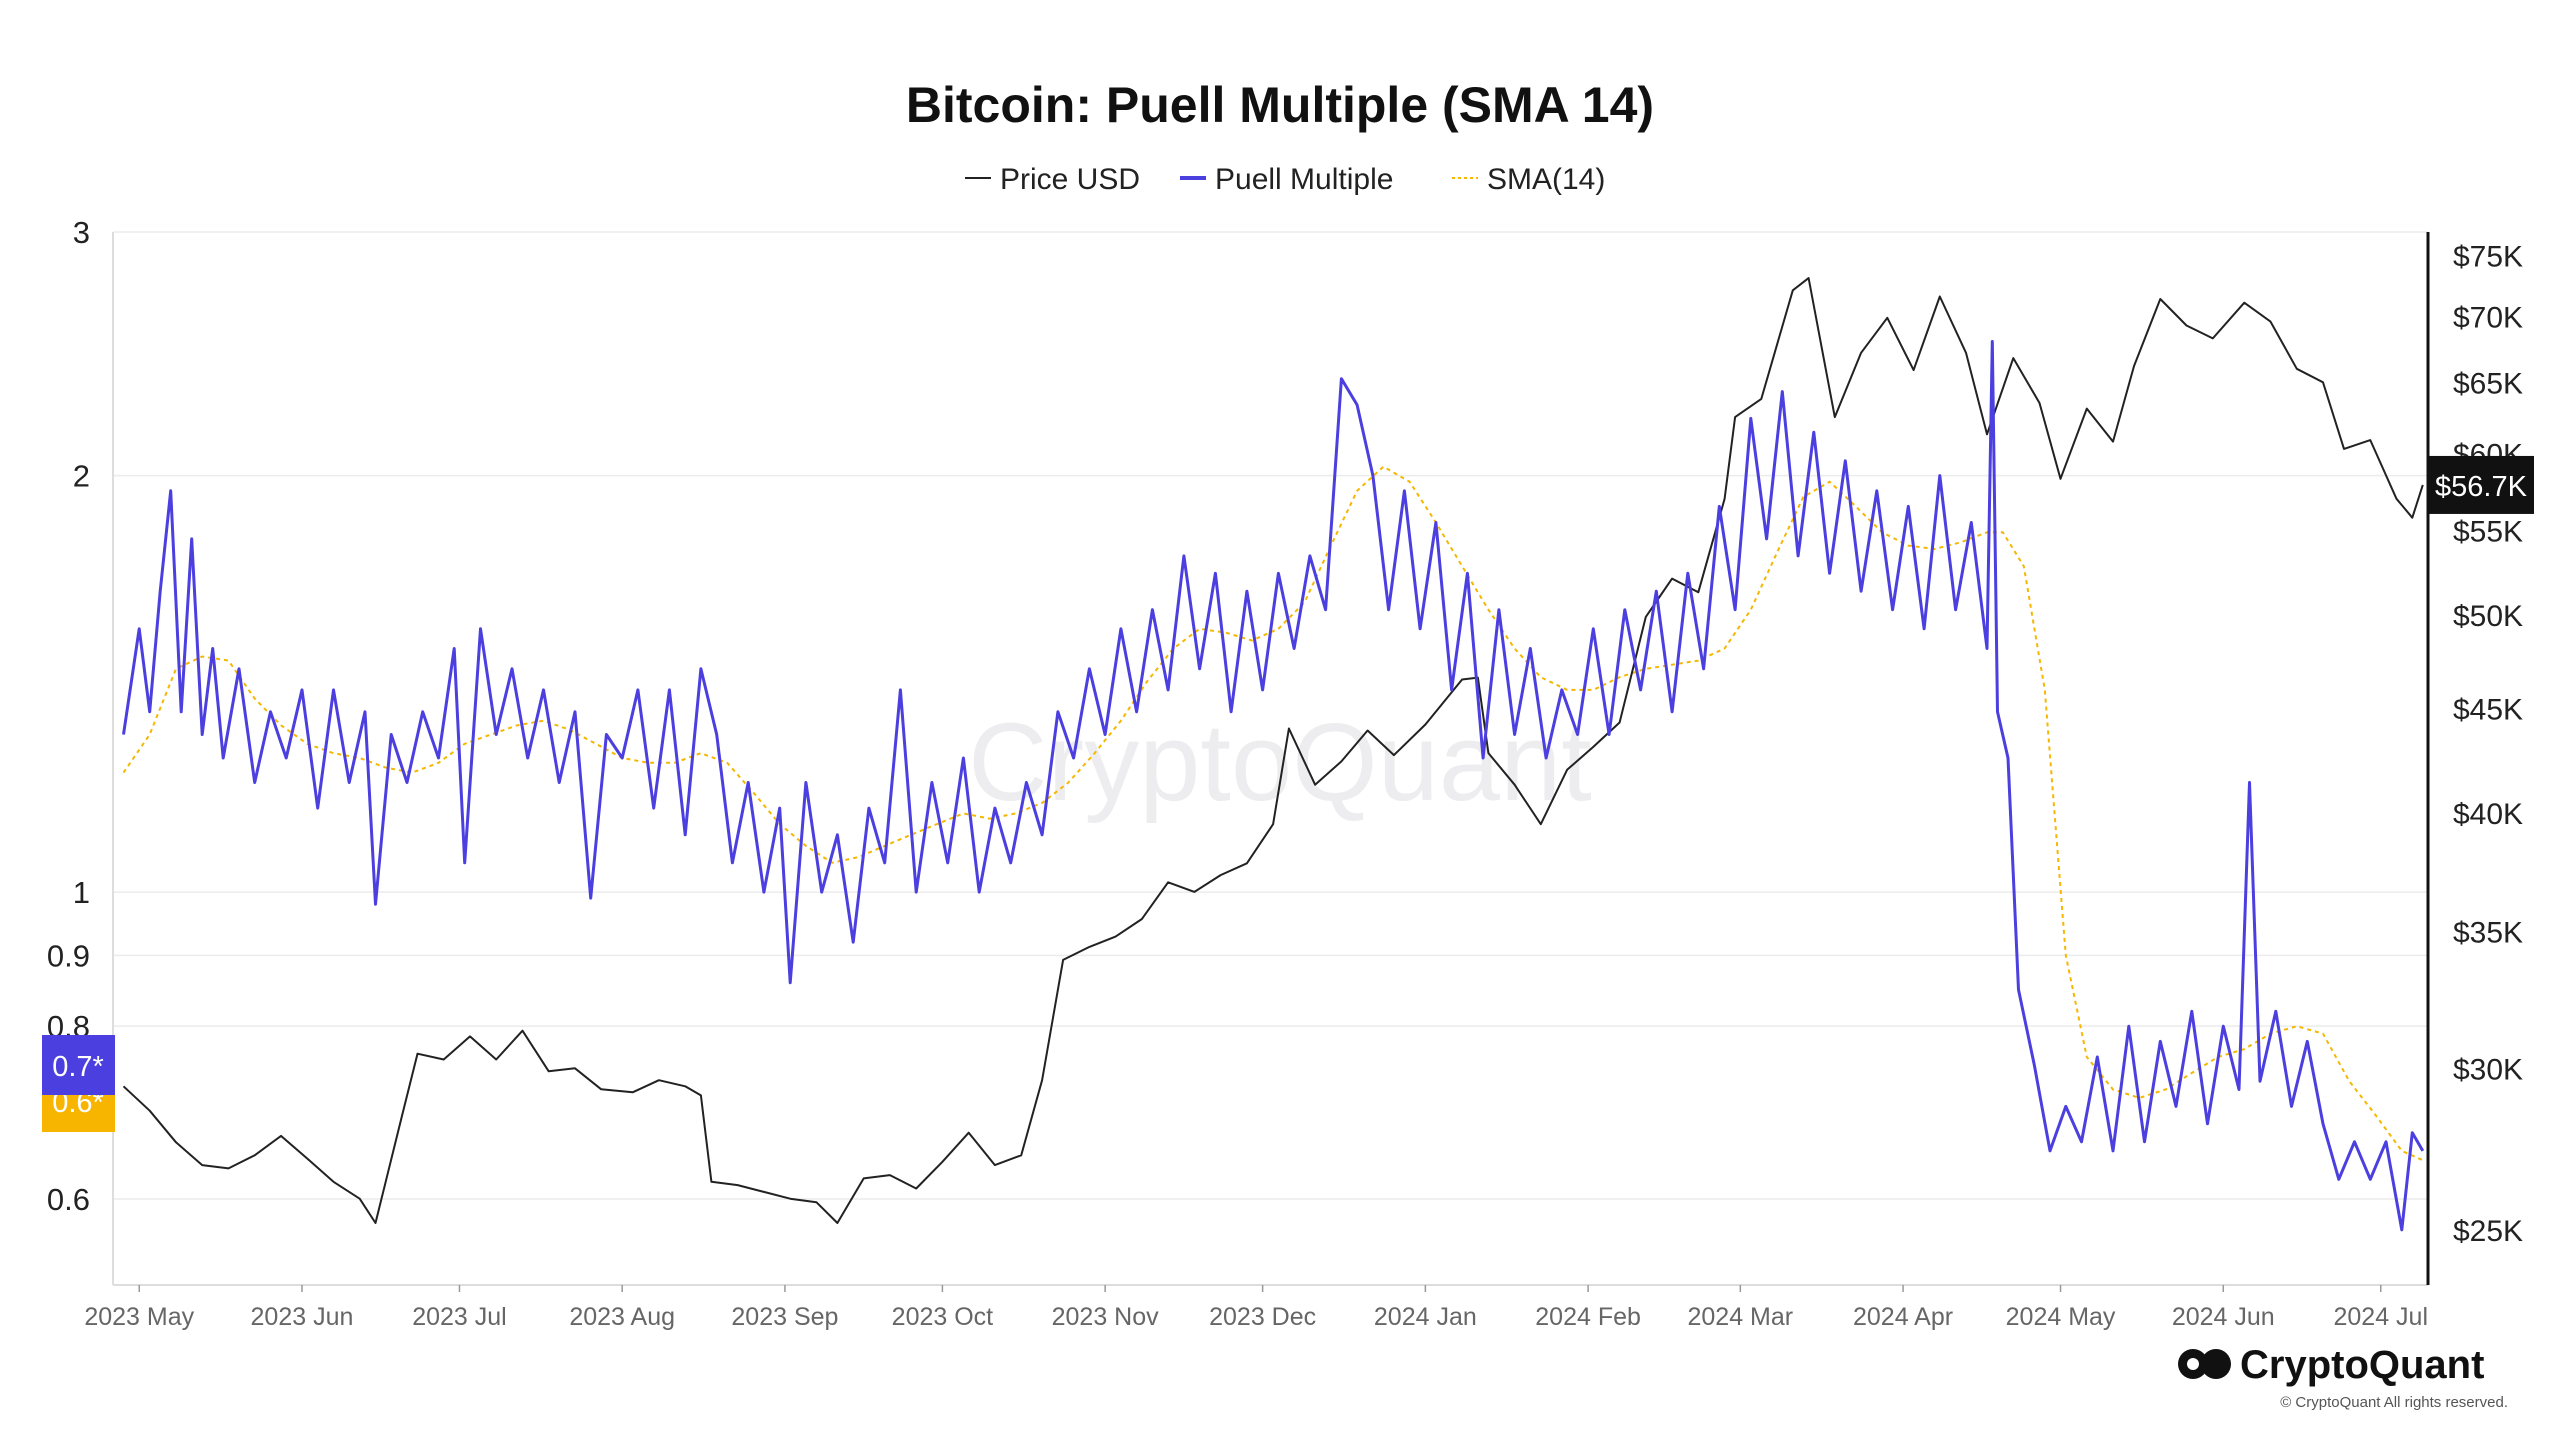  Describe the element at coordinates (2488, 616) in the screenshot. I see `right-tick-label: $50K` at that location.